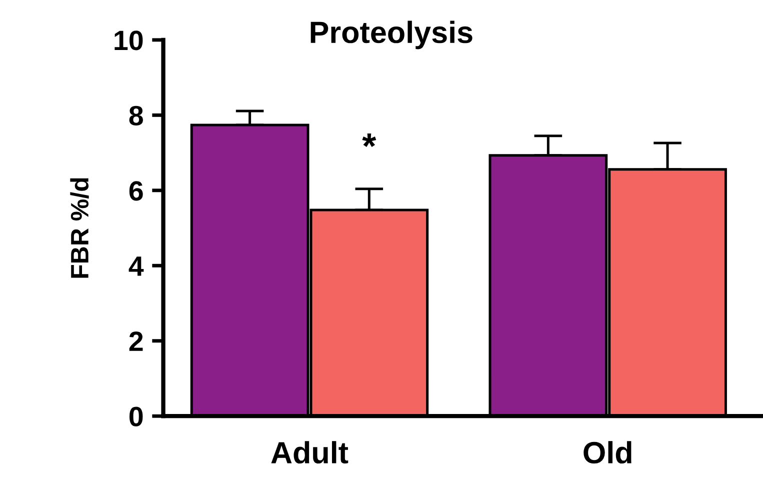 This screenshot has height=493, width=763. What do you see at coordinates (128, 40) in the screenshot?
I see `y-tick-label: 10` at bounding box center [128, 40].